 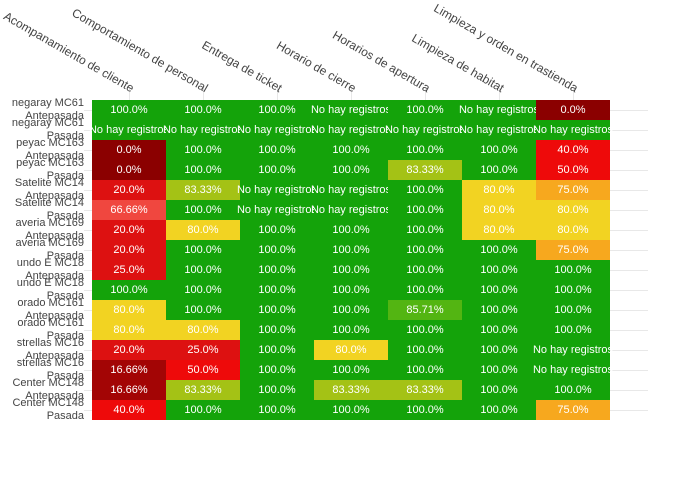 What do you see at coordinates (129, 210) in the screenshot?
I see `heatmap-cell: 66.66%` at bounding box center [129, 210].